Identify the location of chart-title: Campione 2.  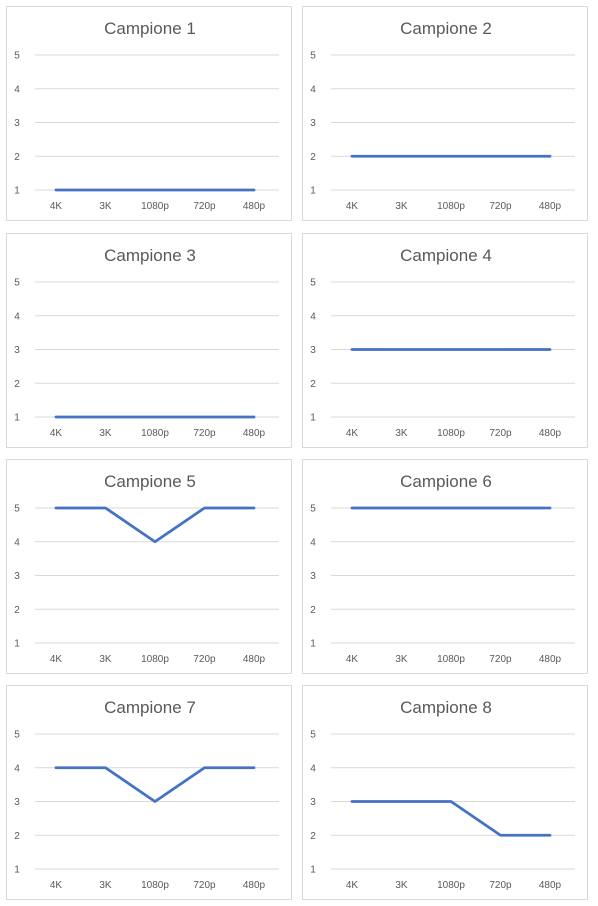
(446, 28).